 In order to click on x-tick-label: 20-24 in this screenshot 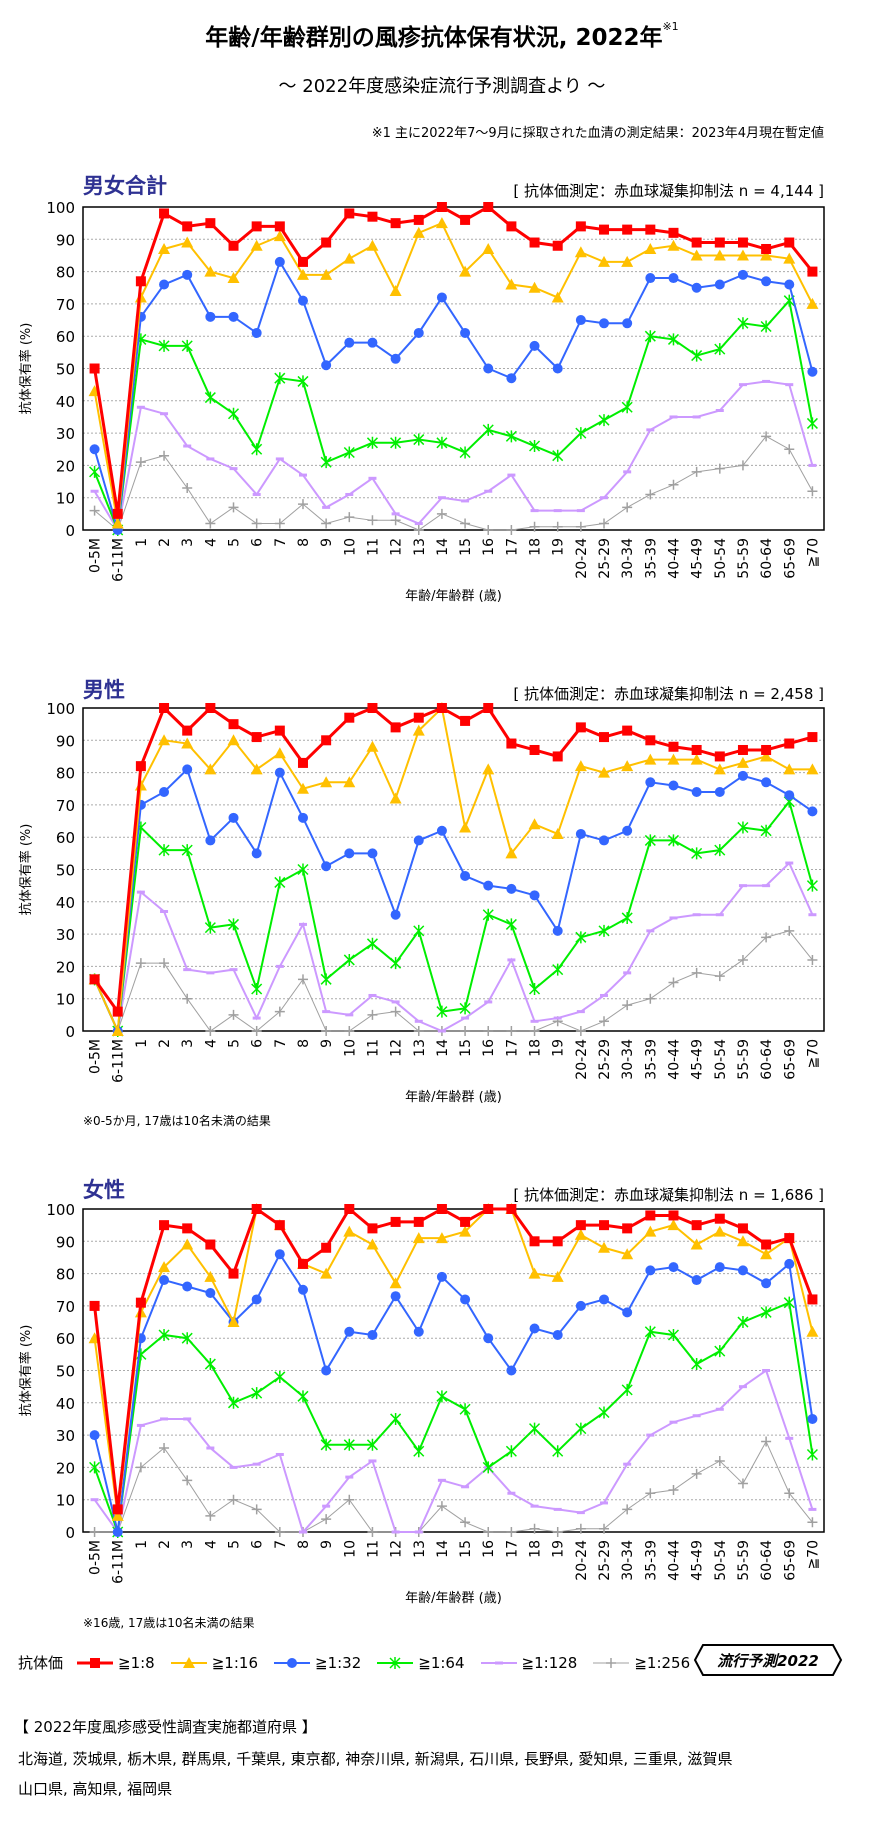, I will do `click(582, 1059)`.